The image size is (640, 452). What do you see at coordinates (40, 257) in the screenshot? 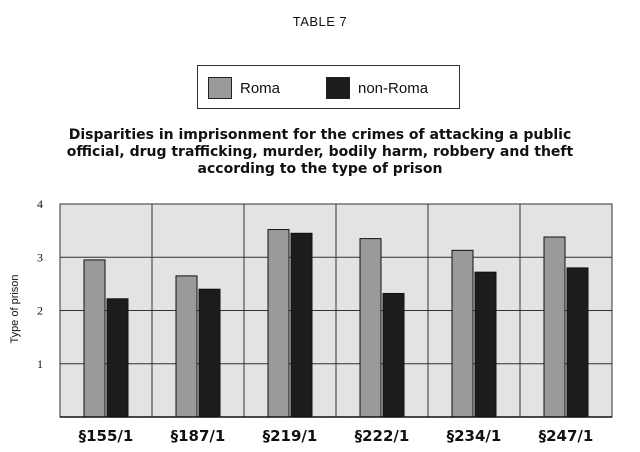
I see `y-tick-label: 3` at bounding box center [40, 257].